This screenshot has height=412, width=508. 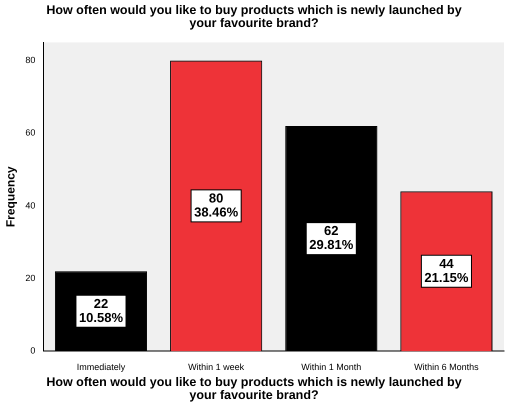 I want to click on y-tick-label: 20, so click(x=30, y=278).